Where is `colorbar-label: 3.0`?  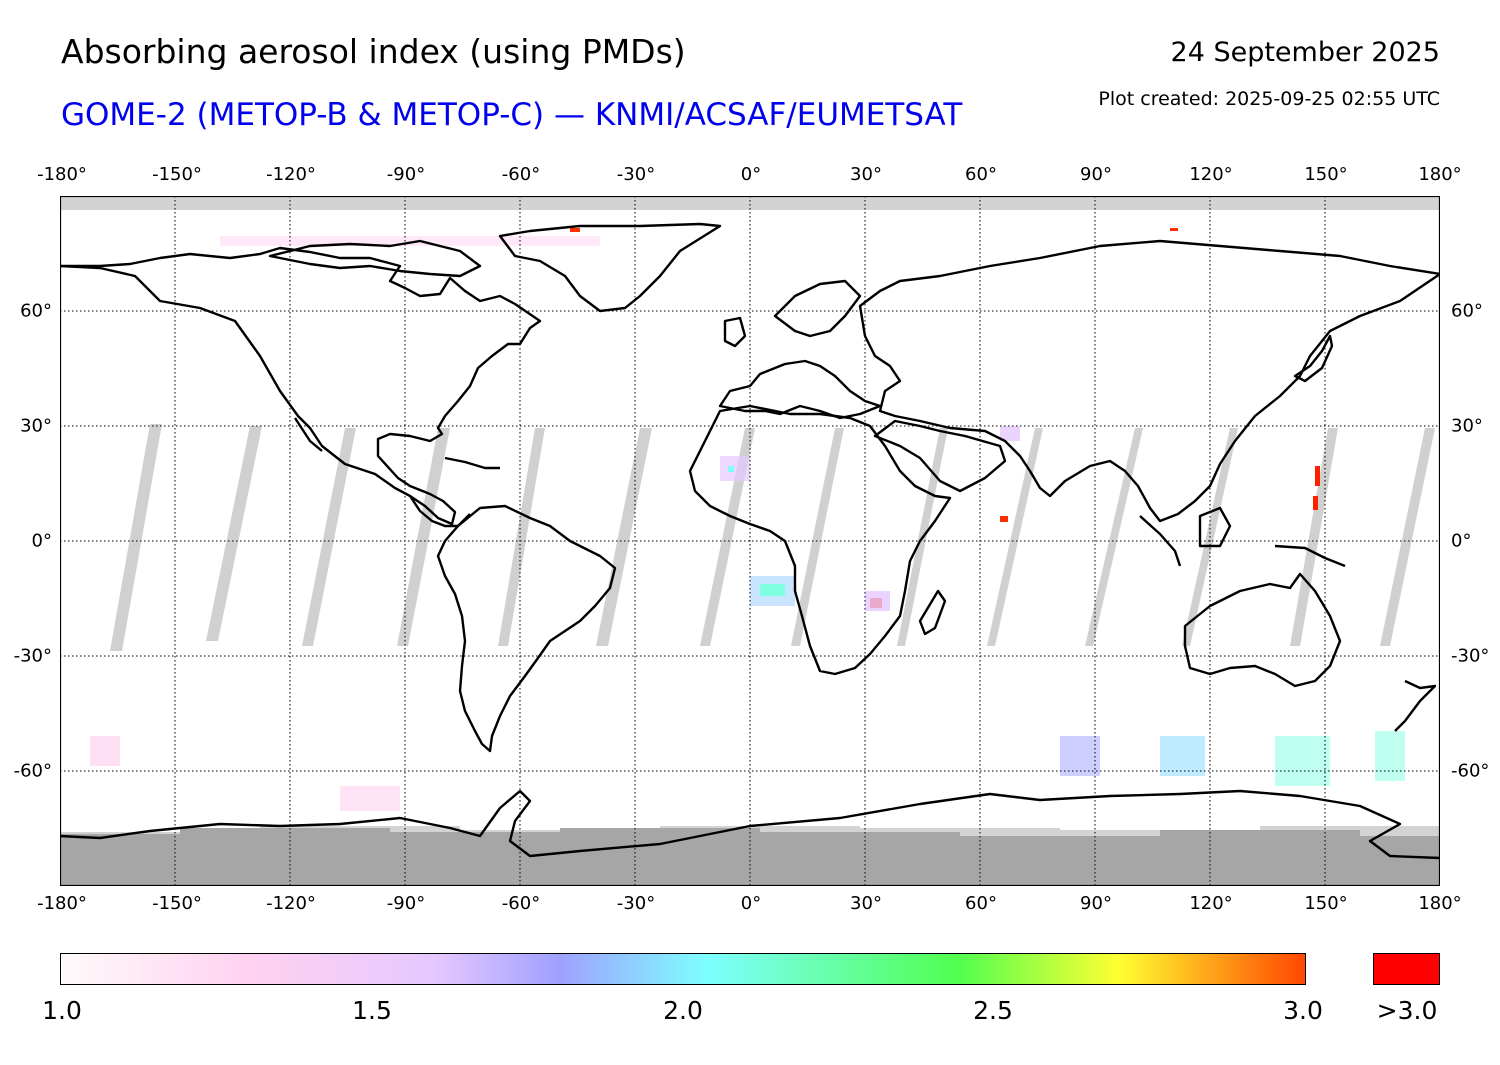 colorbar-label: 3.0 is located at coordinates (1303, 1010).